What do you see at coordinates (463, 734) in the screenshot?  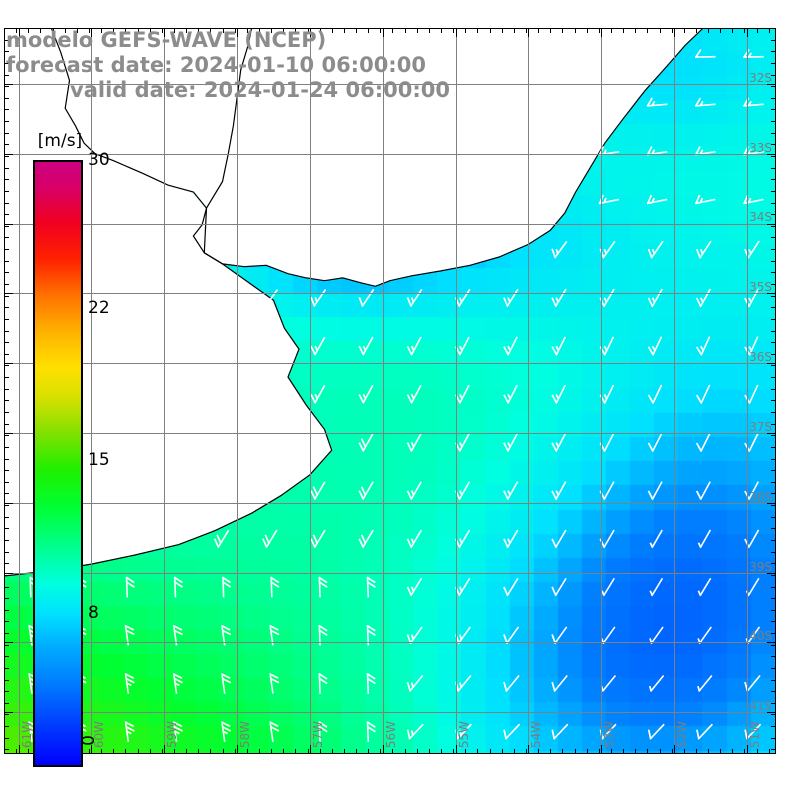 I see `lon-label: 55W` at bounding box center [463, 734].